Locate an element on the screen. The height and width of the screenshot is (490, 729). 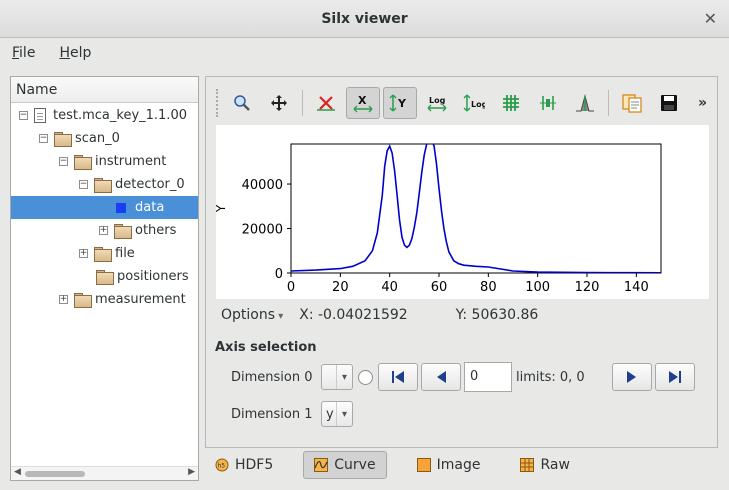
previous-index-button is located at coordinates (441, 377).